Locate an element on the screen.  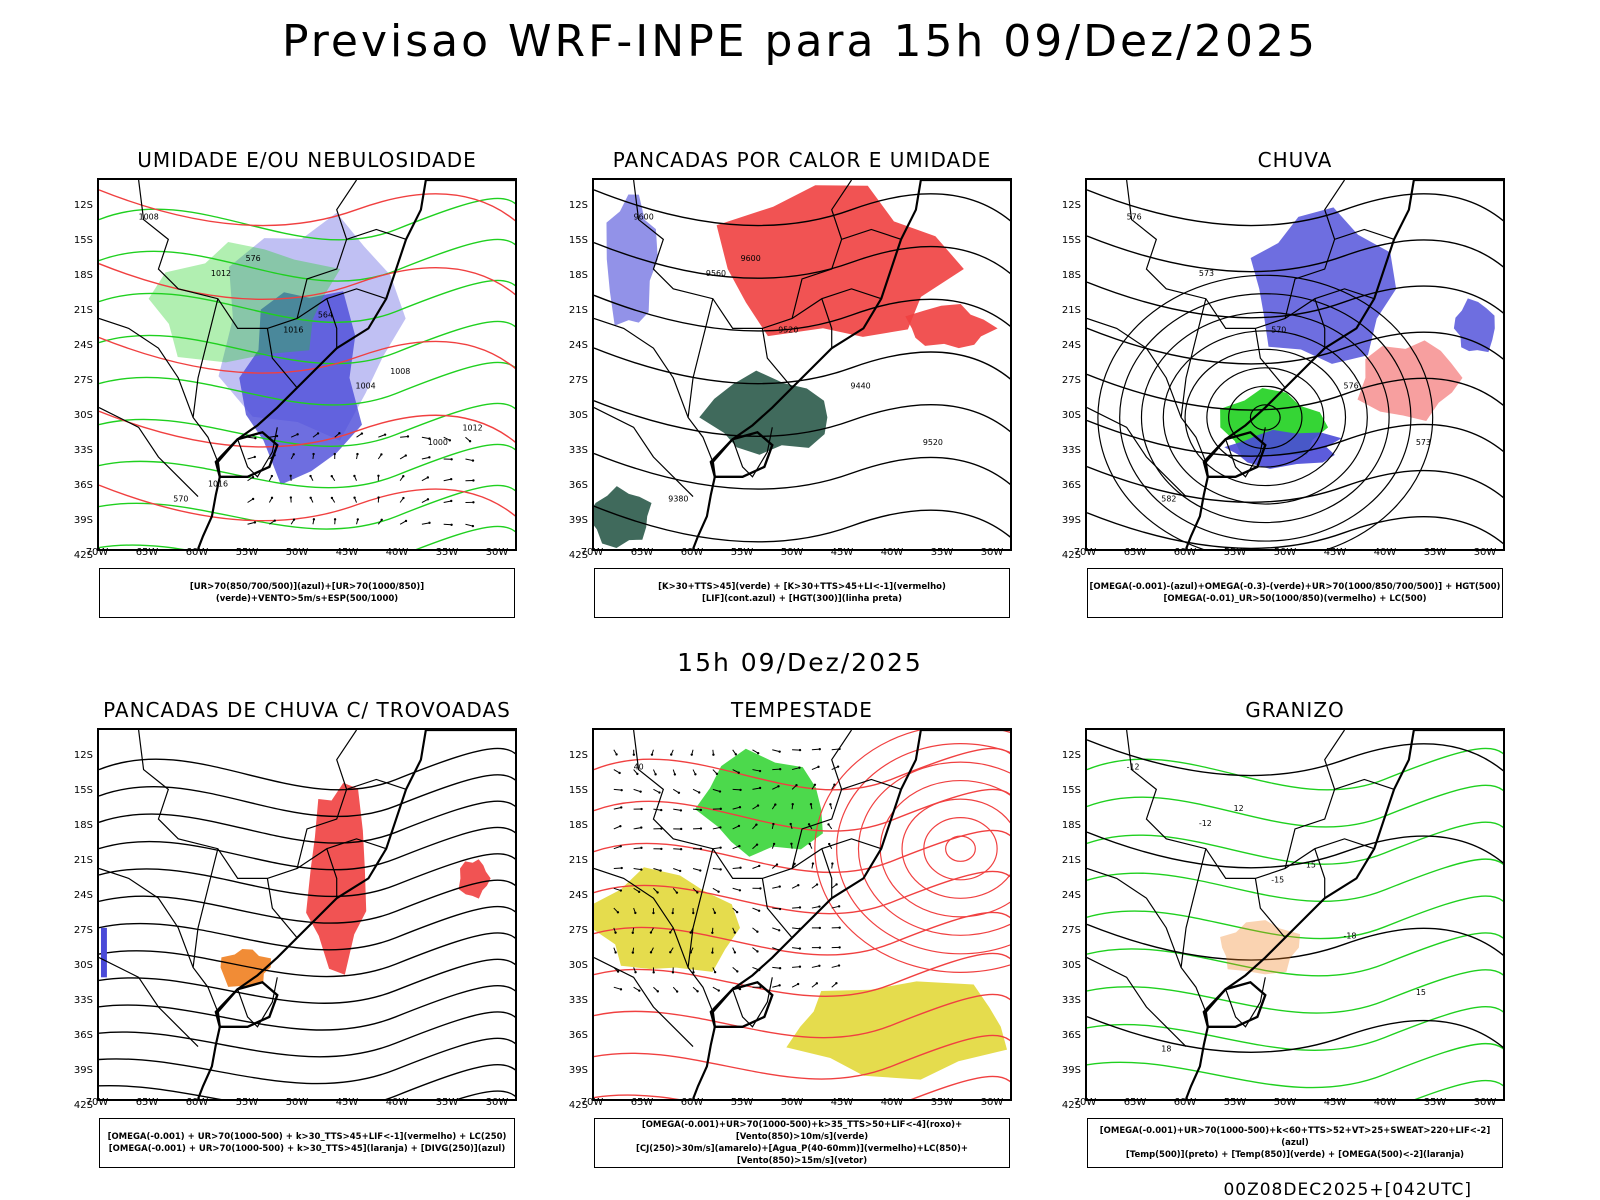
instability-red-east is located at coordinates (951, 326).